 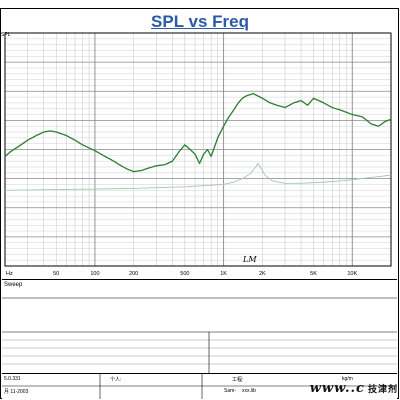 I want to click on y-axis-label: SPL, so click(x=6, y=35).